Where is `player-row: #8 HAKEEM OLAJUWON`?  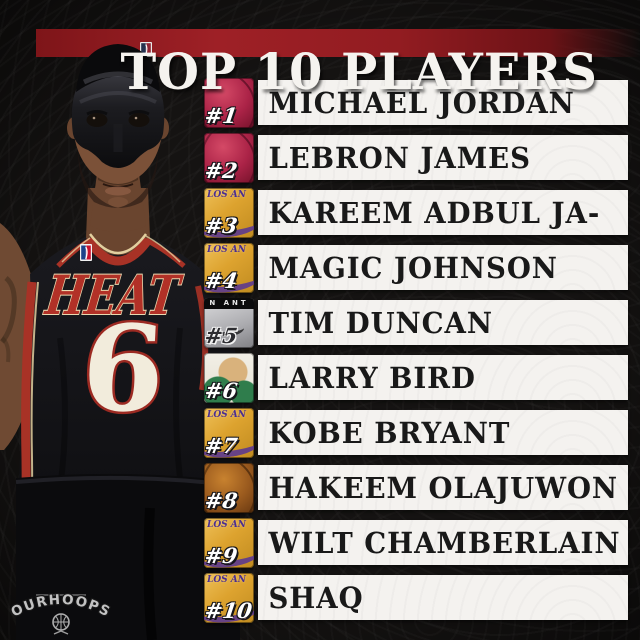
player-row: #8 HAKEEM OLAJUWON is located at coordinates (416, 487).